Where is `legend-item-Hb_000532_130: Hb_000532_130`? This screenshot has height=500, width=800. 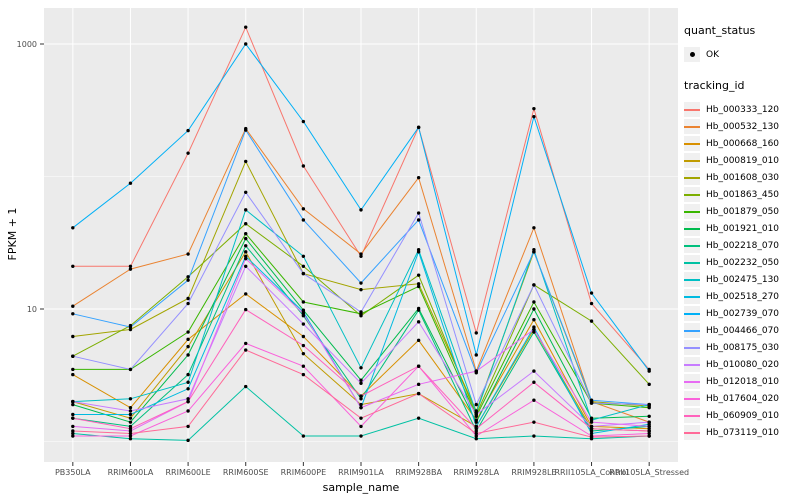
legend-item-Hb_000532_130: Hb_000532_130 is located at coordinates (742, 126).